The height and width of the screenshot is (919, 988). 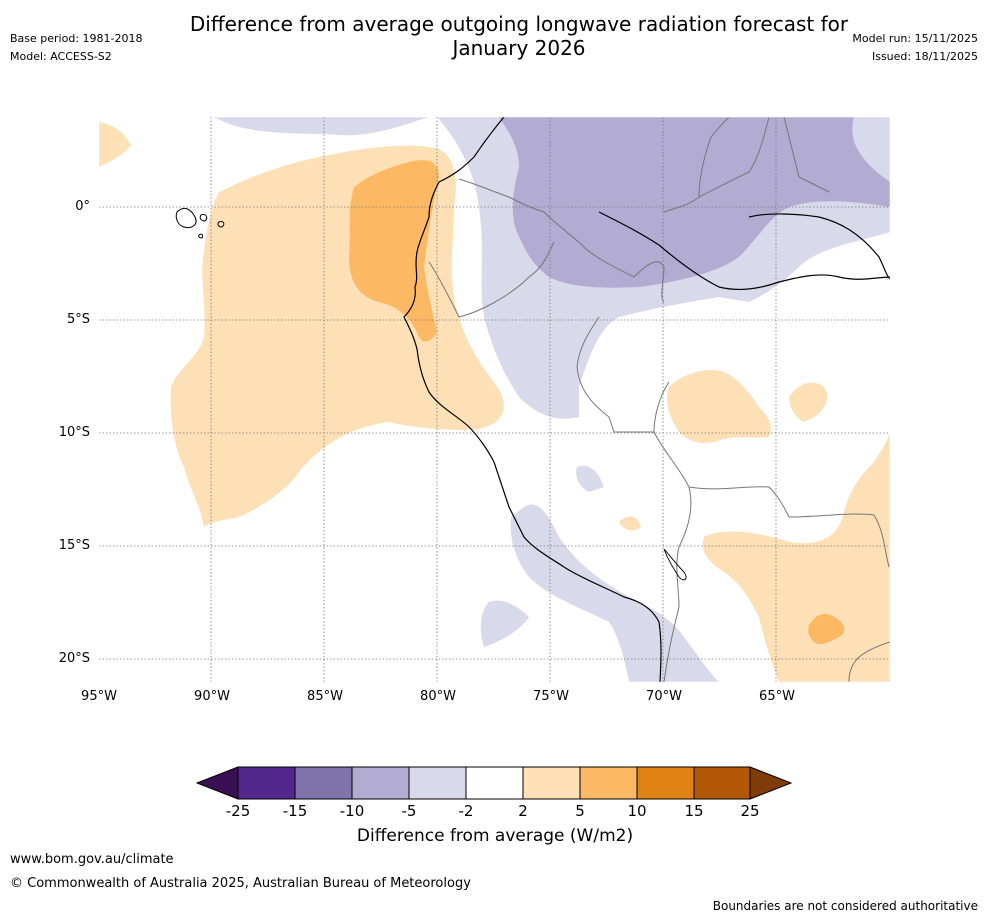 I want to click on colorbar-extend-low, so click(x=217, y=783).